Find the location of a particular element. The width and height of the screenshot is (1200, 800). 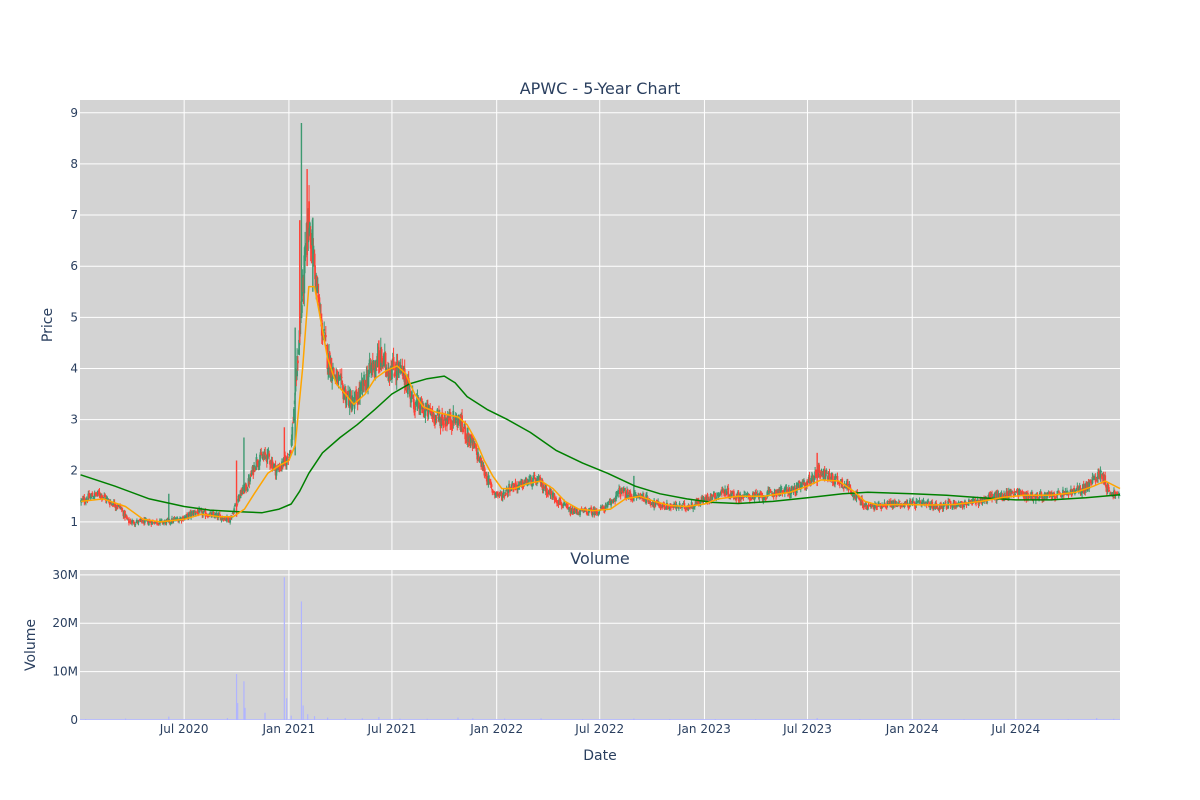

price-axis-title: Price is located at coordinates (48, 325).